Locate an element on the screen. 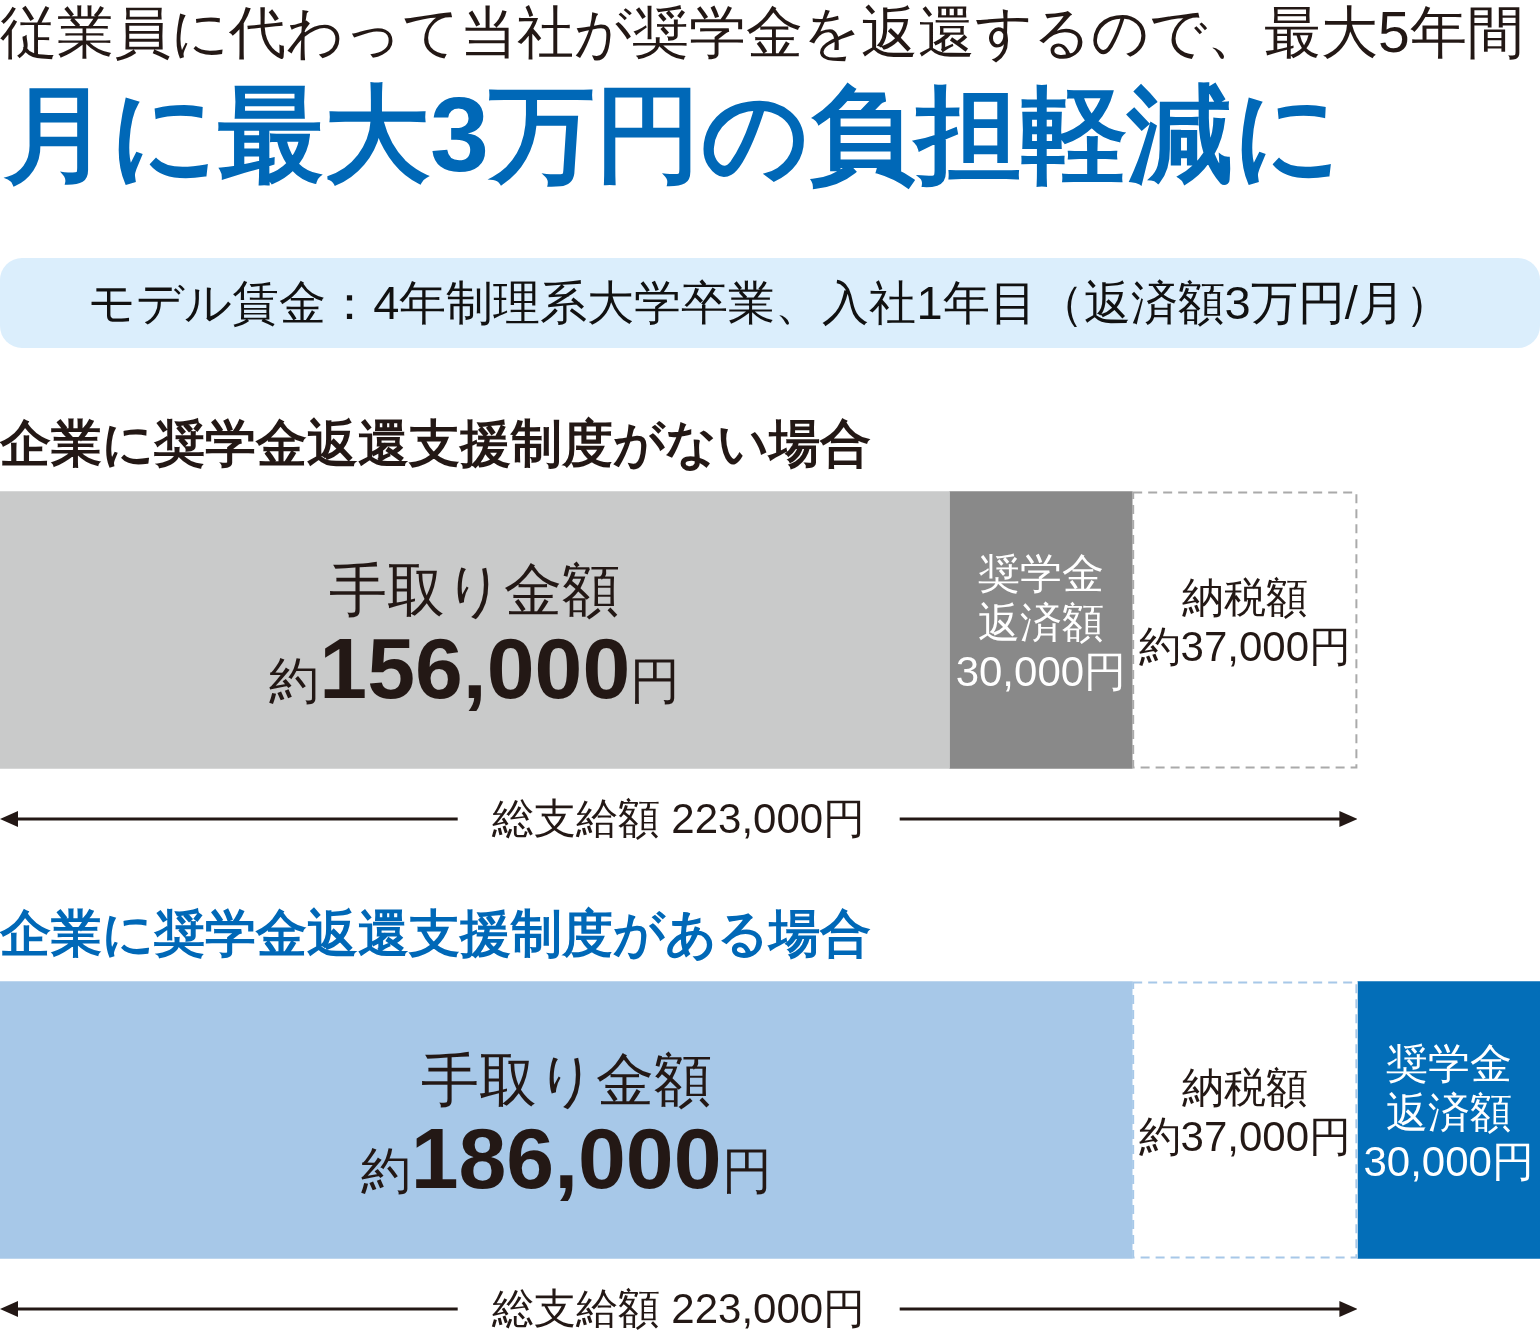 The height and width of the screenshot is (1341, 1540). text: 納税額 is located at coordinates (1244, 1088).